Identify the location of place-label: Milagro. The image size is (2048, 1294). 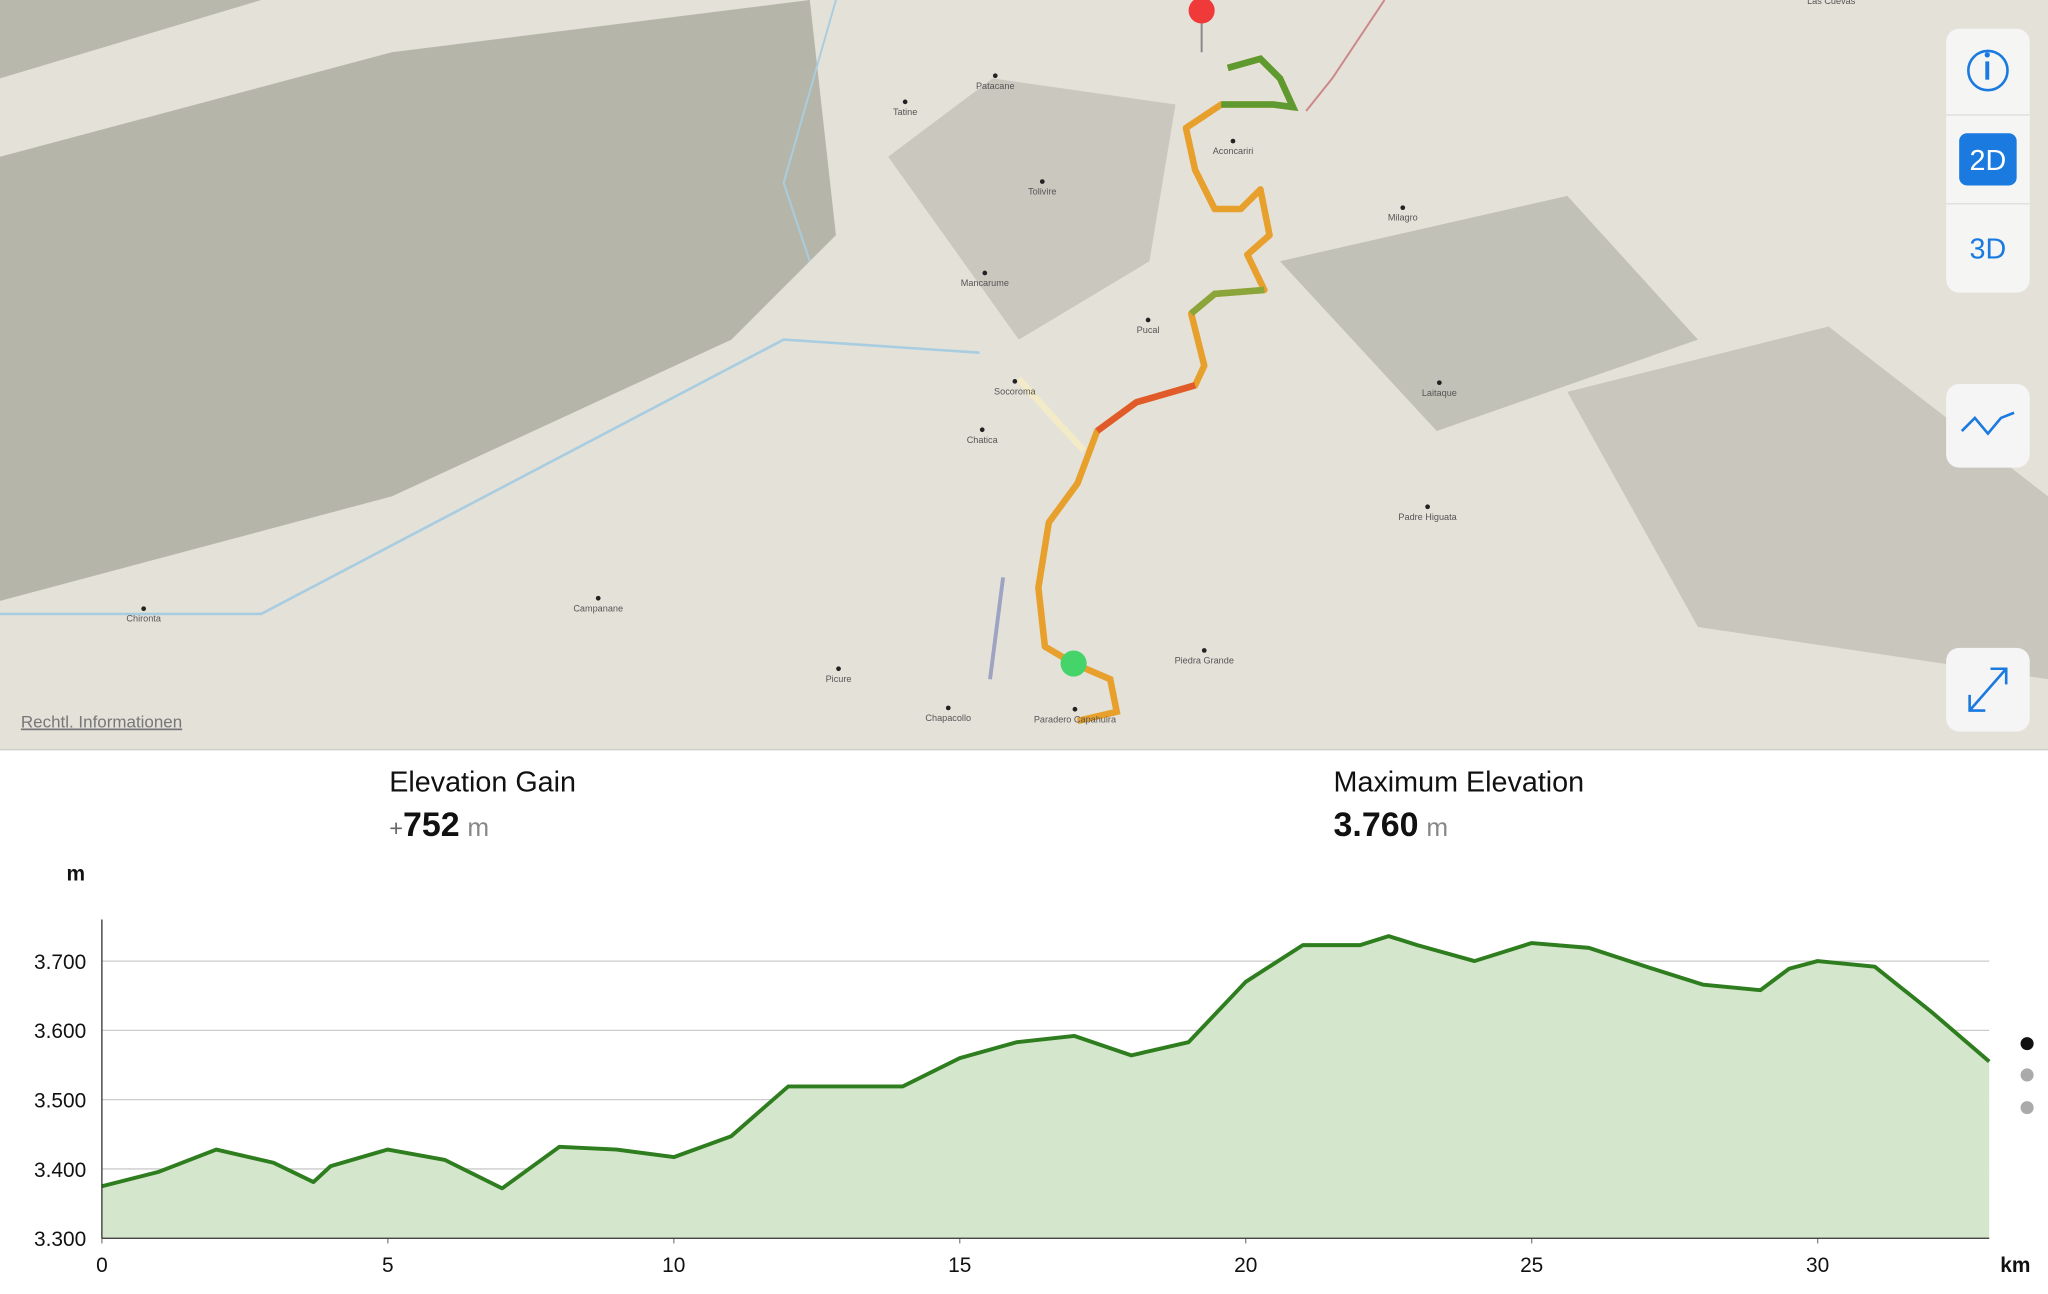
(1403, 218).